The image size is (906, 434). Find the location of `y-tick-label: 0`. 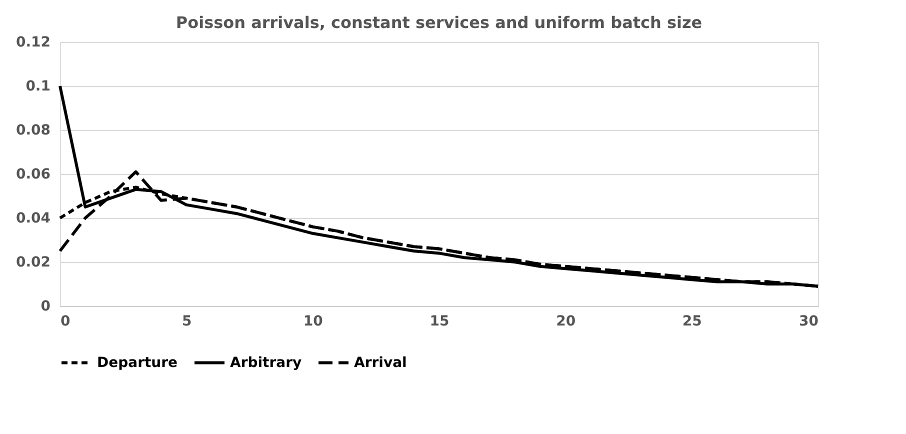

y-tick-label: 0 is located at coordinates (45, 306).